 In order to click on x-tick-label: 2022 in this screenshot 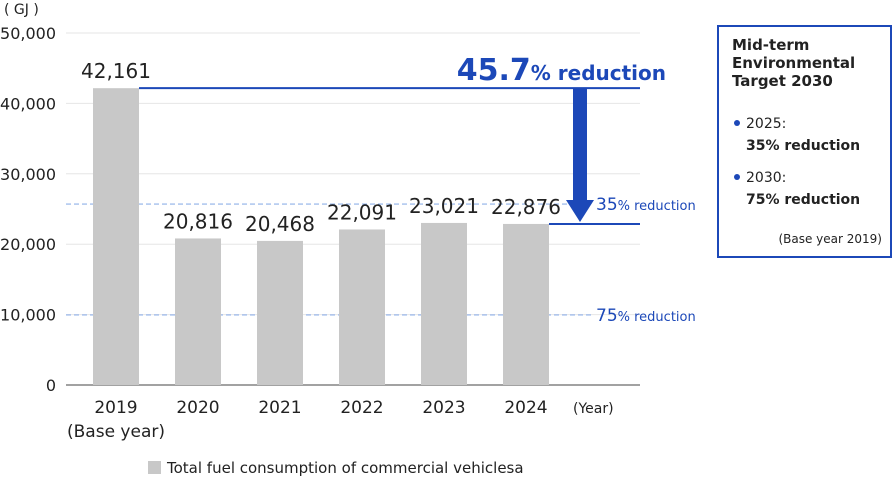, I will do `click(361, 408)`.